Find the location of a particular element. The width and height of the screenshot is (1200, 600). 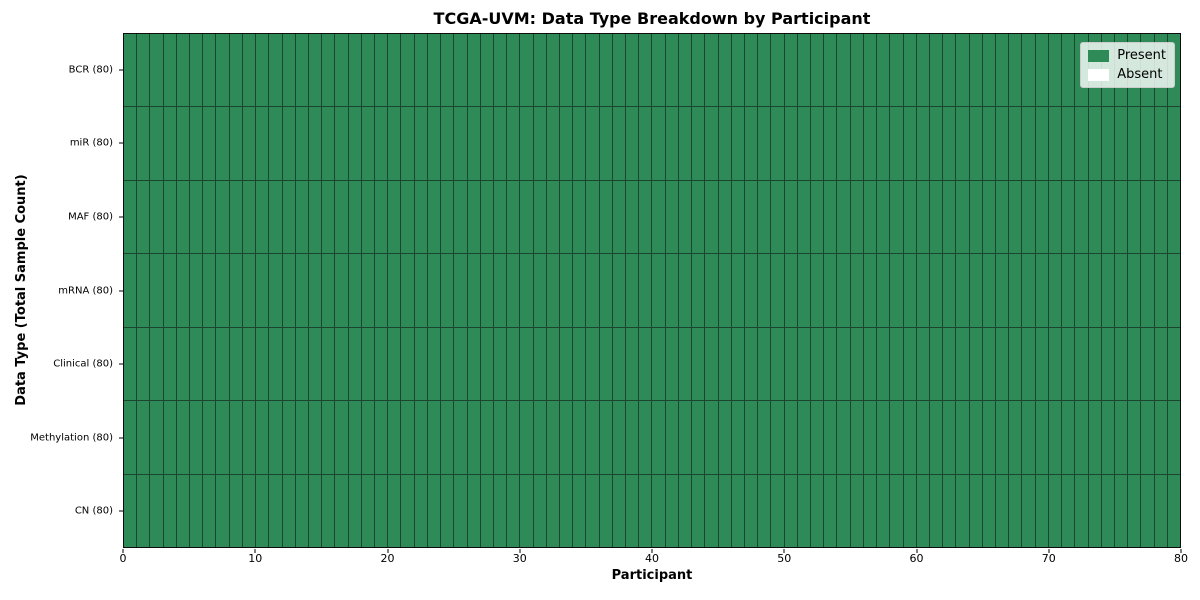

legend-label: Present is located at coordinates (1141, 55).